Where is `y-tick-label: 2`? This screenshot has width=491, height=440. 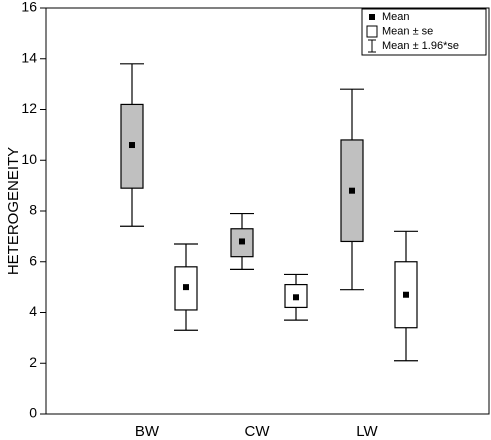
y-tick-label: 2 is located at coordinates (33, 362).